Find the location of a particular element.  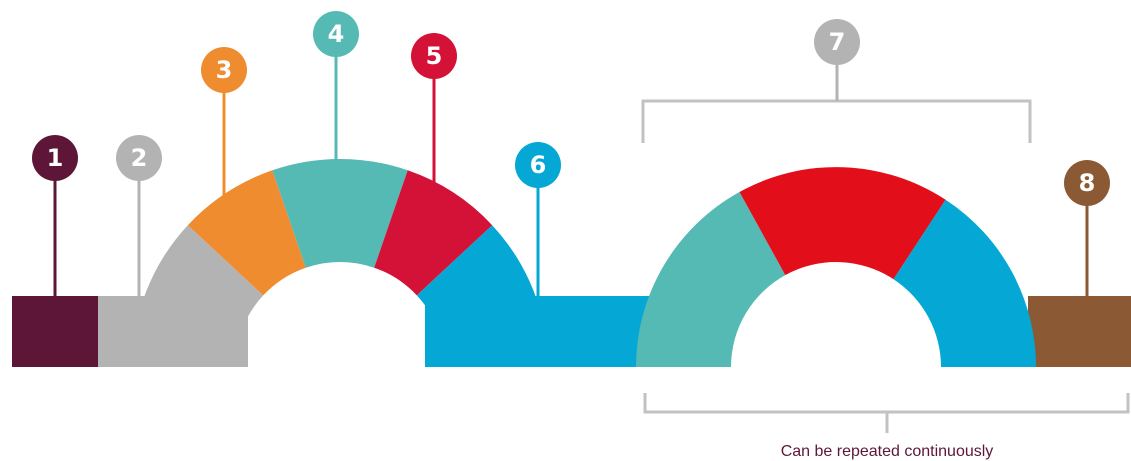

repeat-caption: Can be repeated continuously is located at coordinates (887, 451).